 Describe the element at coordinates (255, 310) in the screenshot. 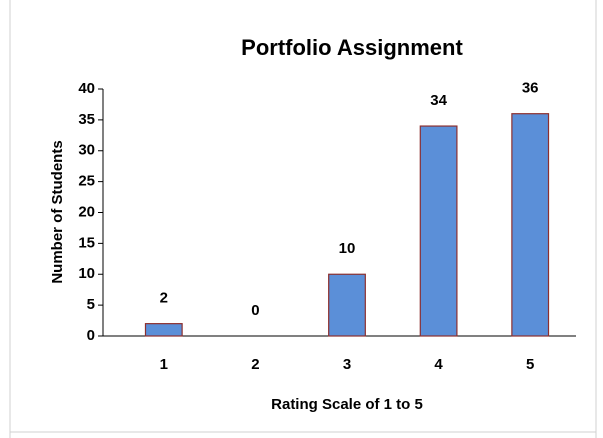

I see `data-label: 0` at that location.